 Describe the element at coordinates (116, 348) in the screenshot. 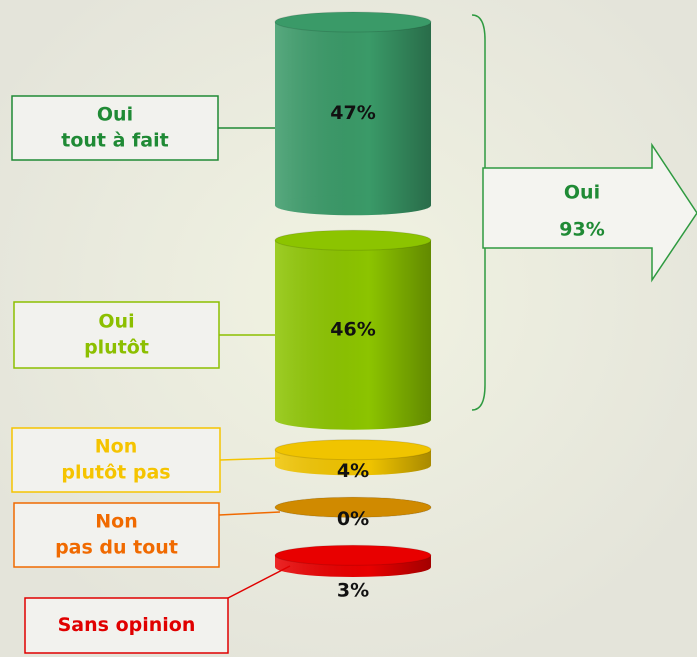

I see `category-label: plutôt` at that location.